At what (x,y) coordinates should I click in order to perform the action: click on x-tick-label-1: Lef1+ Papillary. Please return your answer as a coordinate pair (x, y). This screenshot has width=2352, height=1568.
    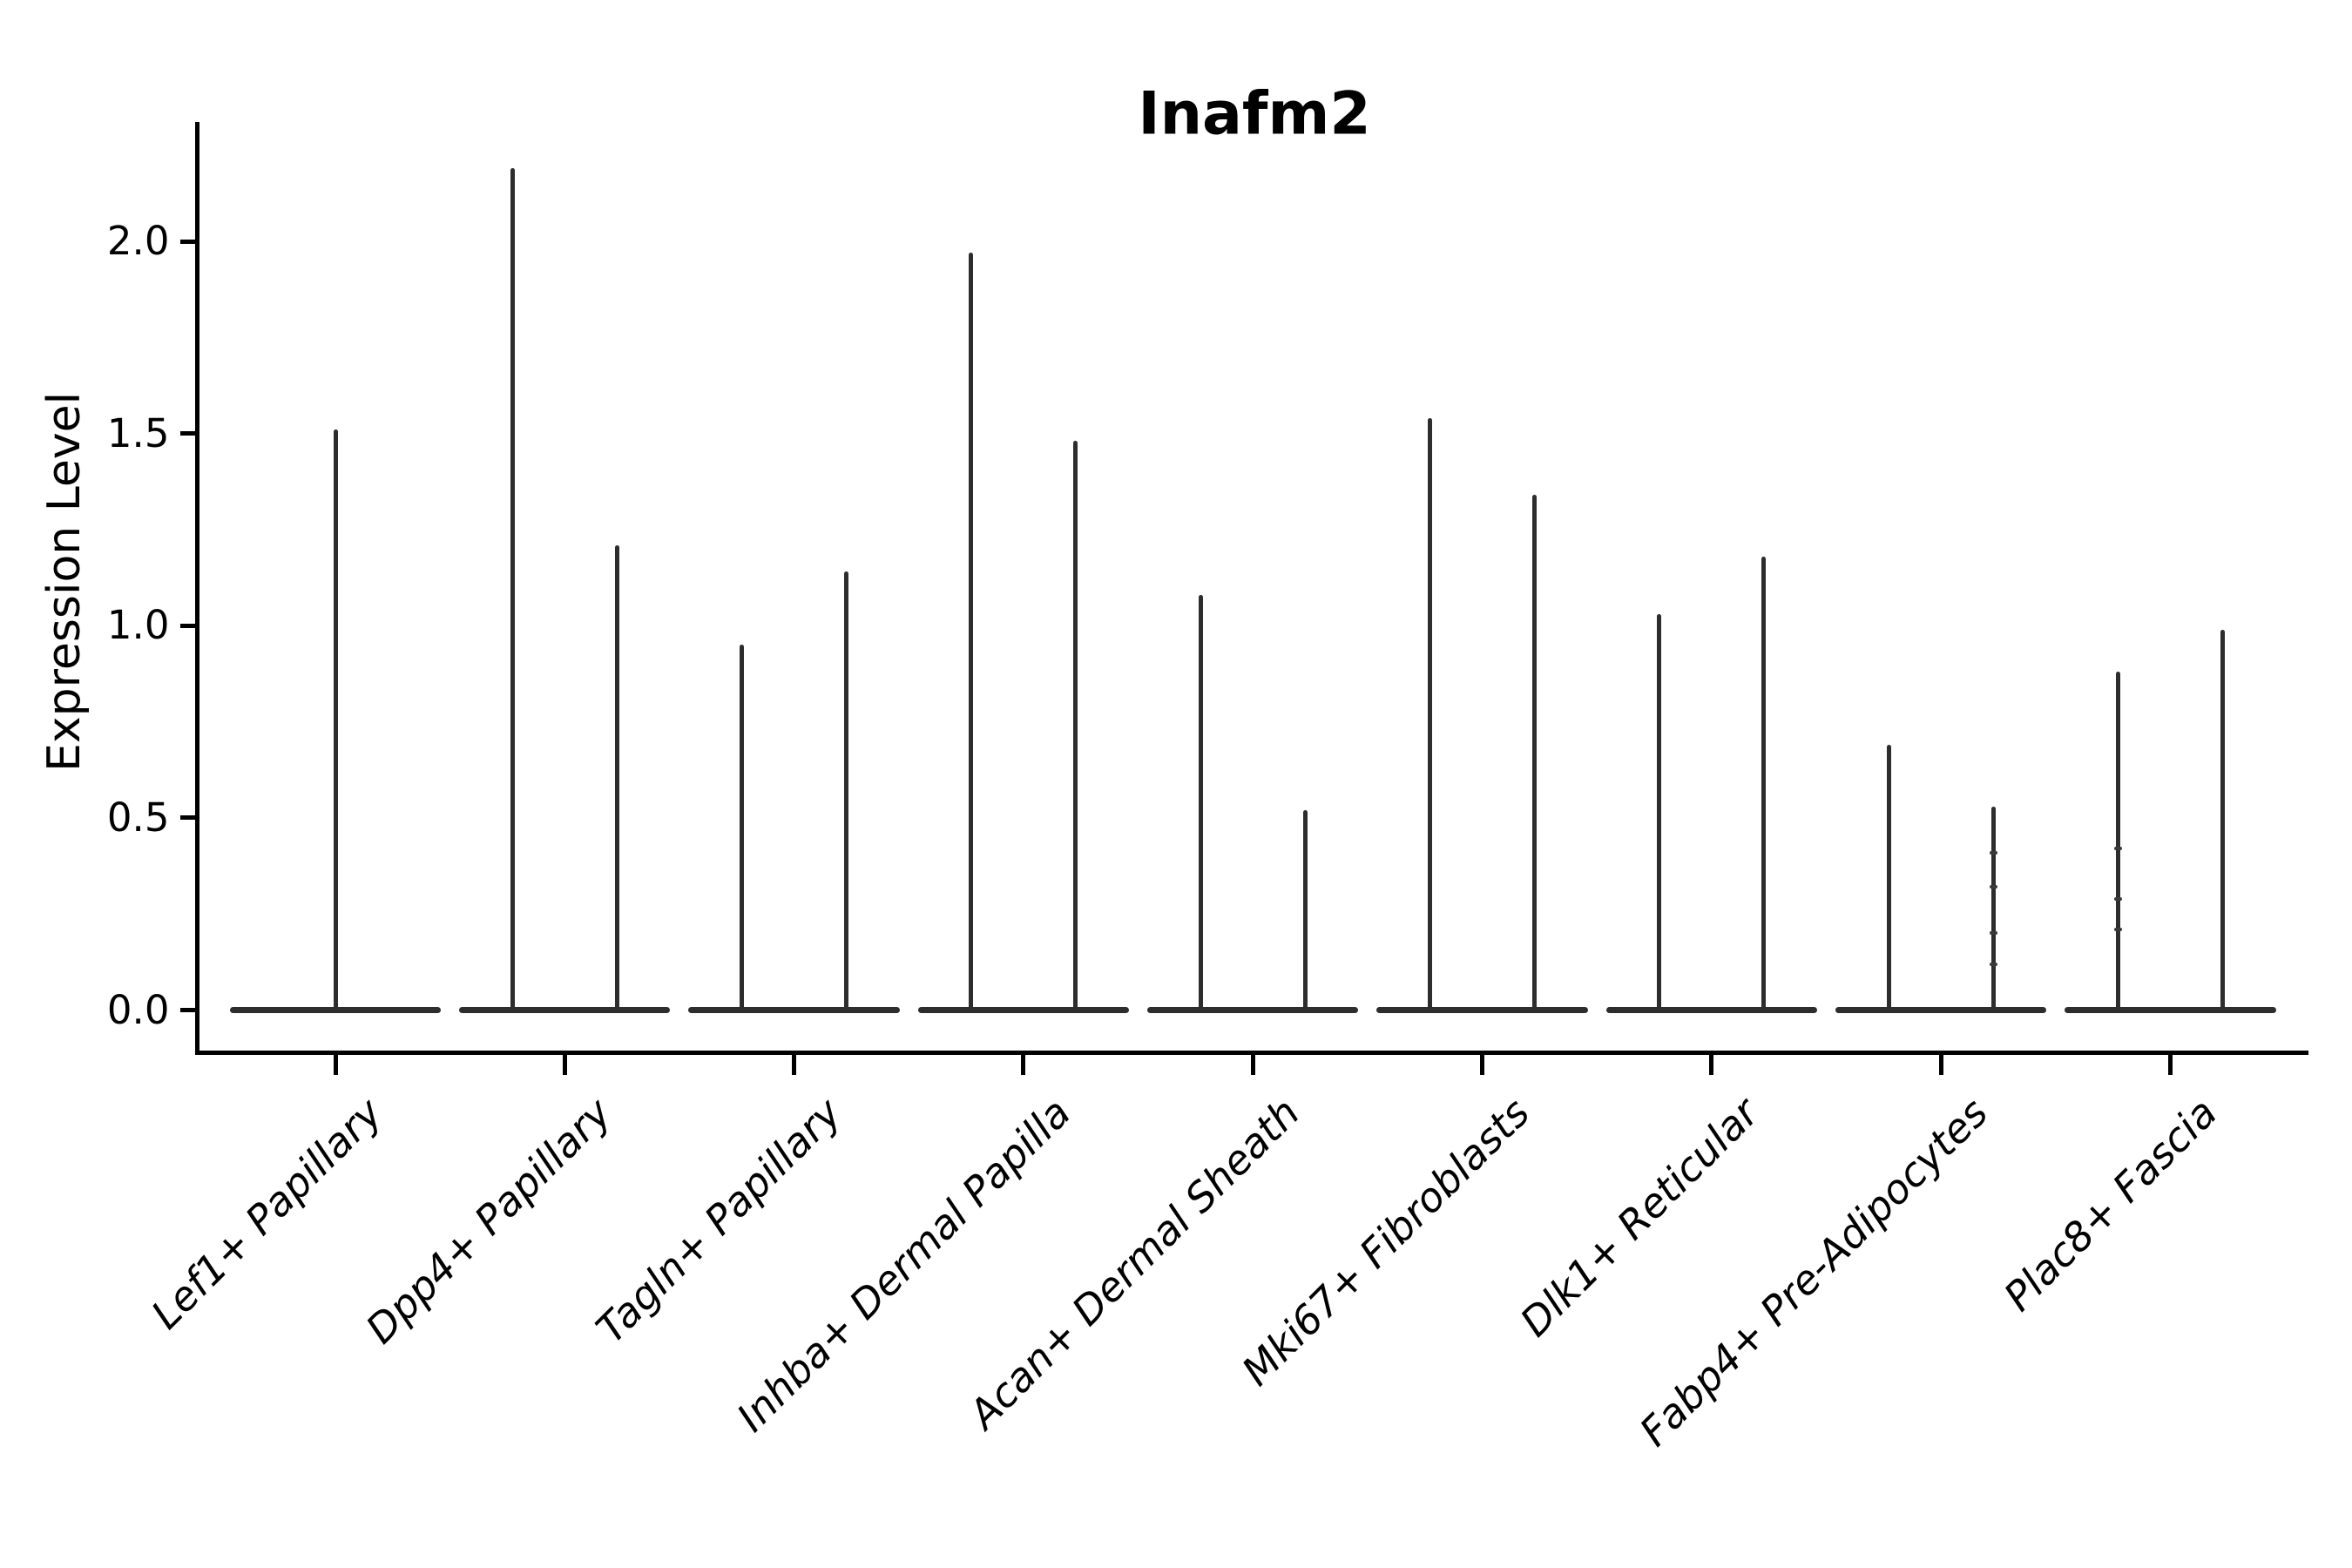
    Looking at the image, I should click on (267, 1213).